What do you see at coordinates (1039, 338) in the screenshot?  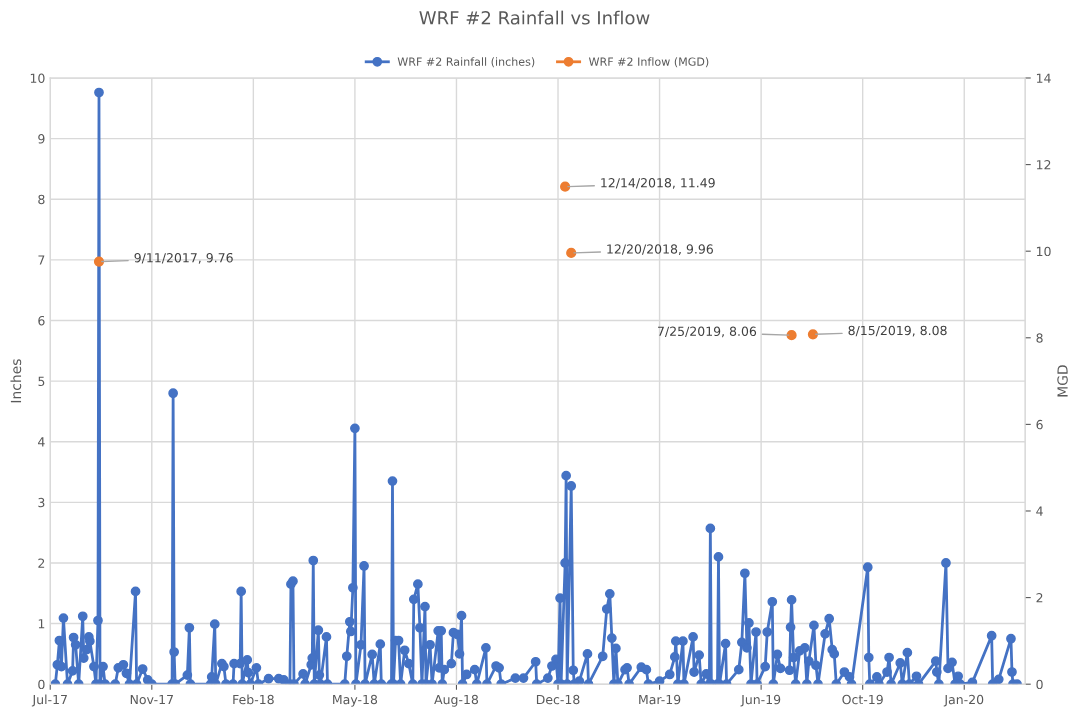 I see `y2-tick-label: 8` at bounding box center [1039, 338].